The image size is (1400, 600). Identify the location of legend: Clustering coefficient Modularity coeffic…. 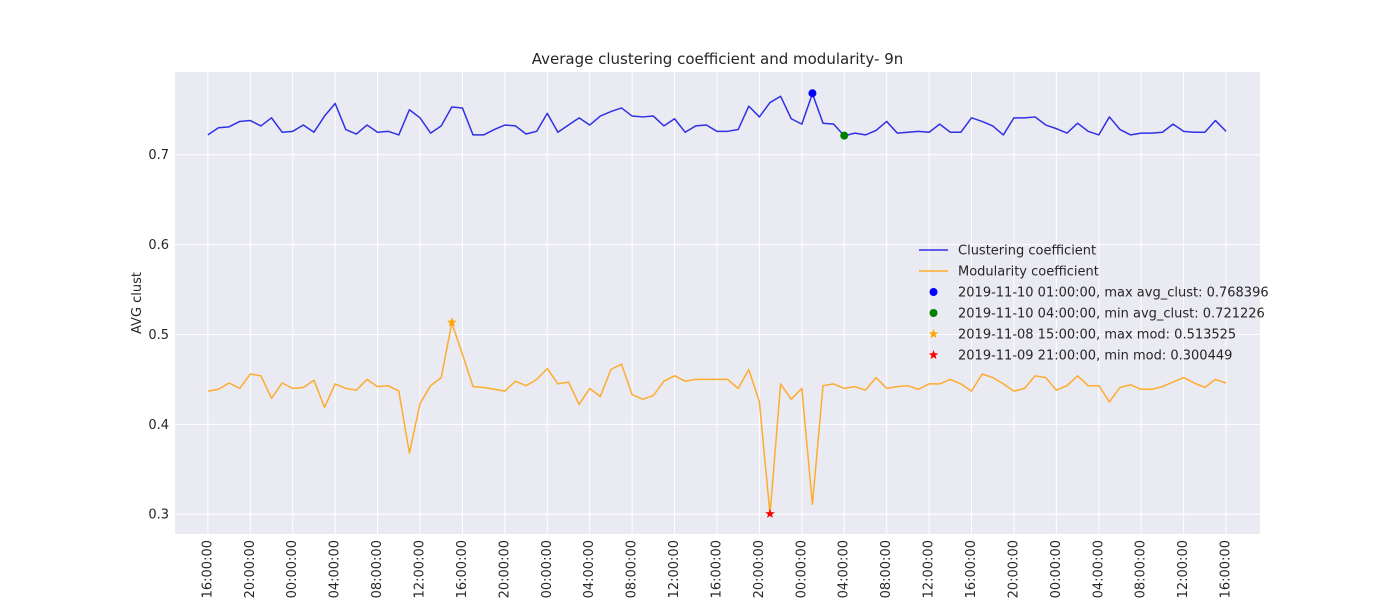
(1094, 304).